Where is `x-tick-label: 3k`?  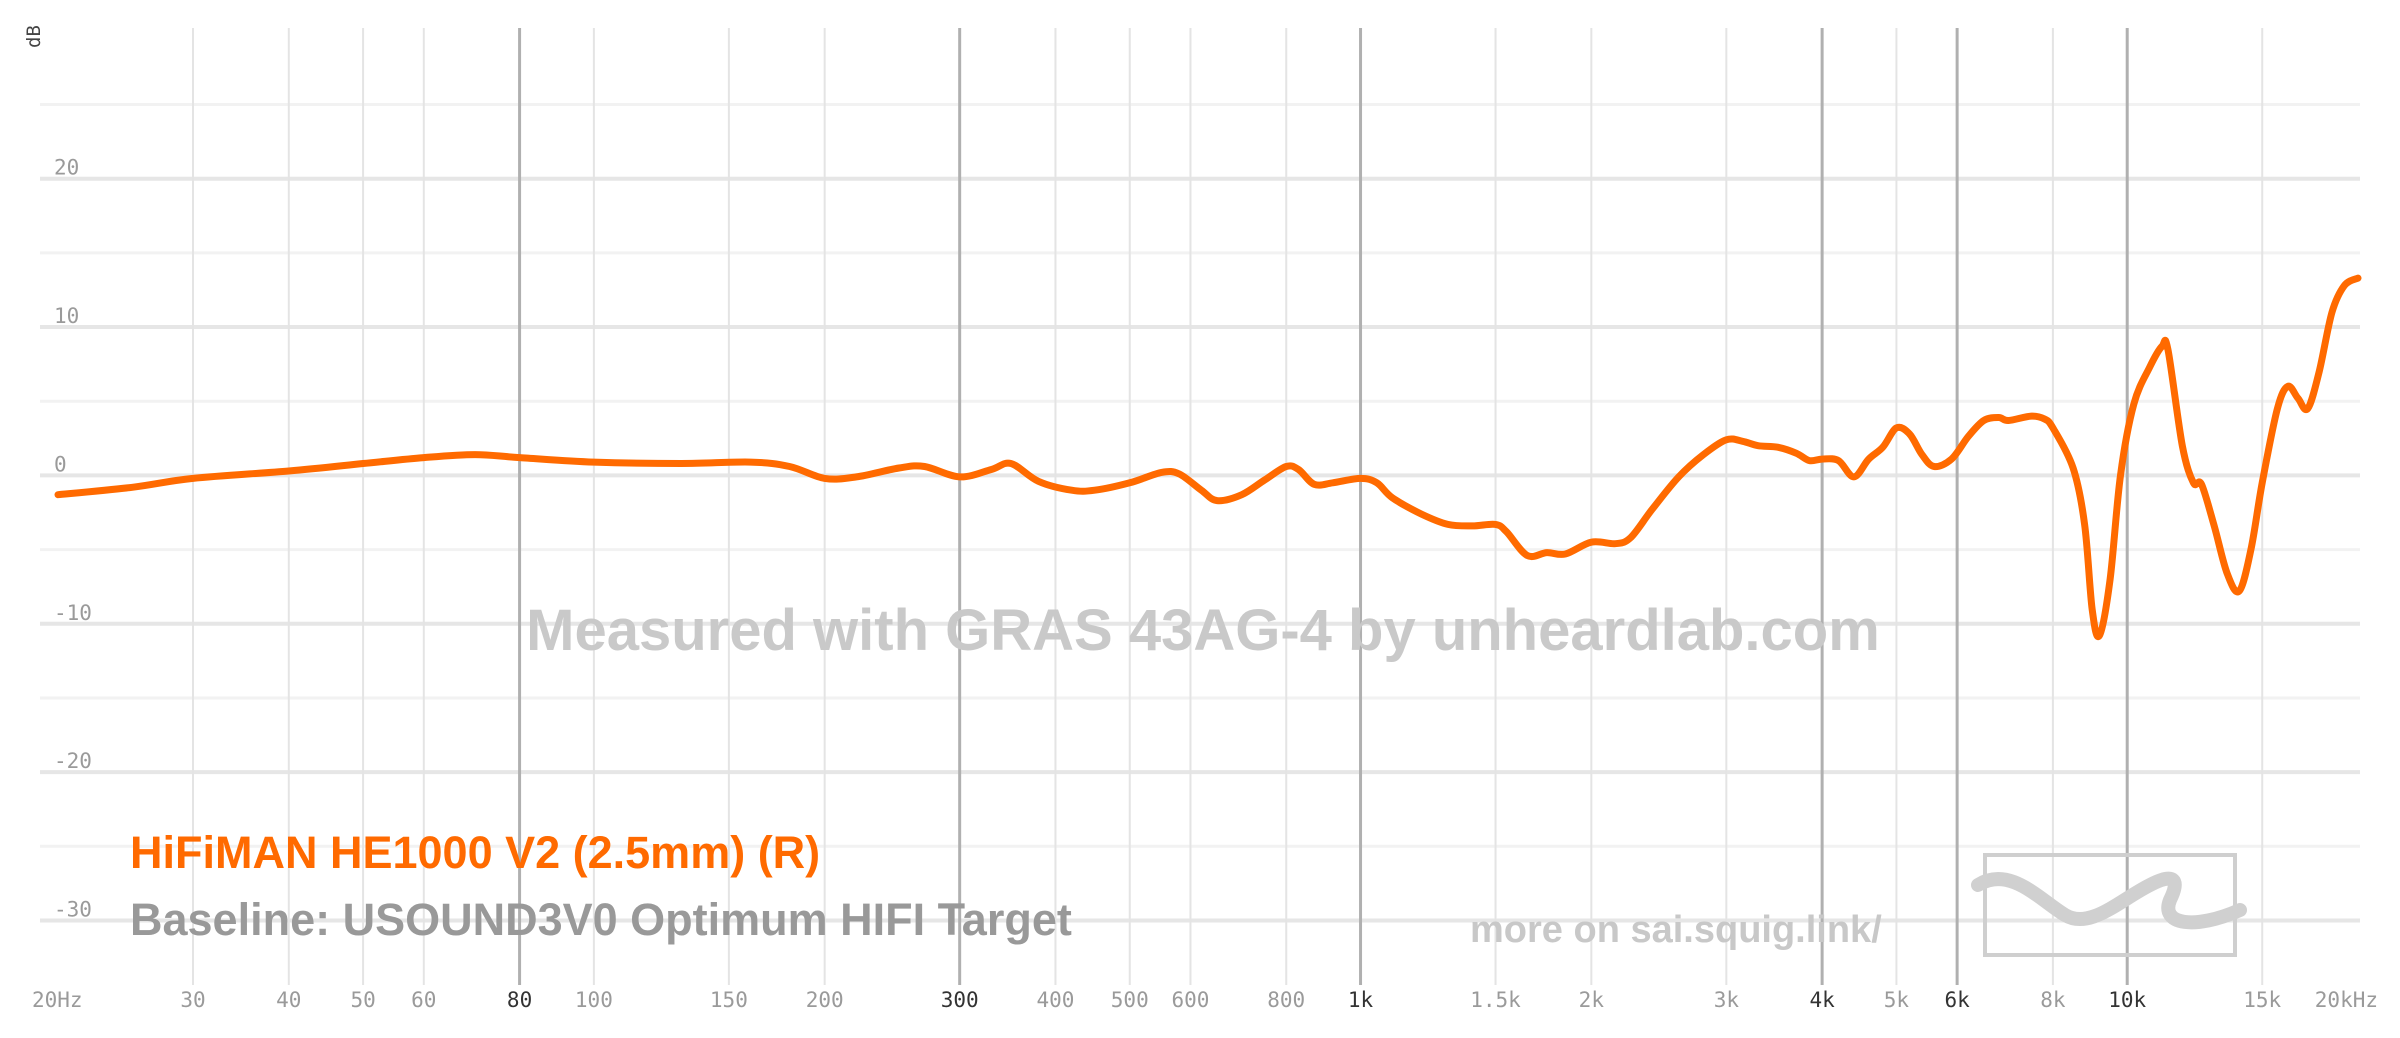 x-tick-label: 3k is located at coordinates (1727, 1000).